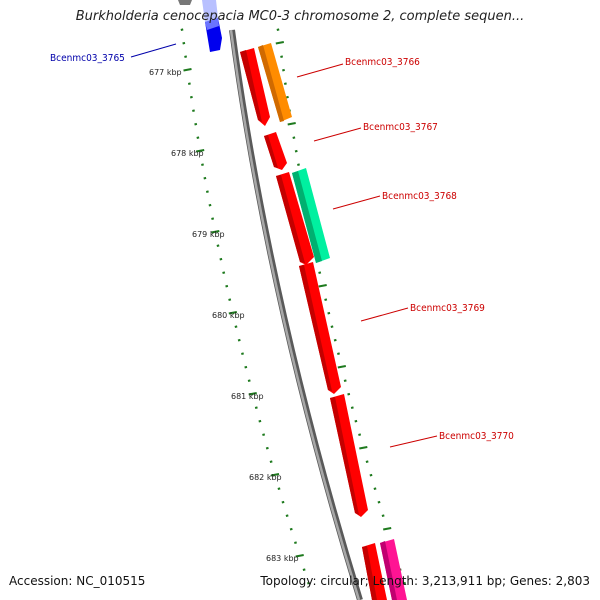  What do you see at coordinates (400, 127) in the screenshot?
I see `gene-label-bcenmc03-3767: Bcenmc03_3767` at bounding box center [400, 127].